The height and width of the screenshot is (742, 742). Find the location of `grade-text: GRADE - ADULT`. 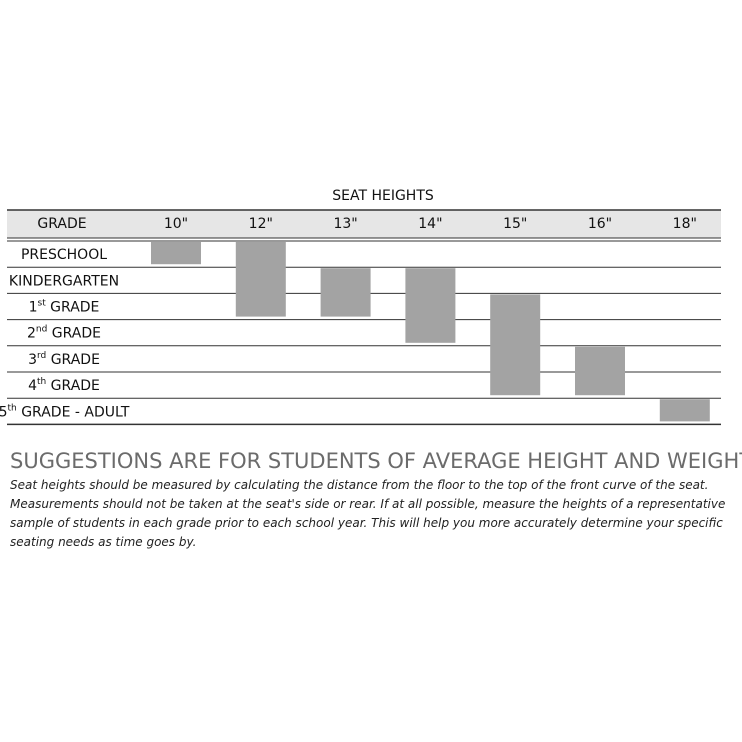

grade-text: GRADE - ADULT is located at coordinates (73, 412).